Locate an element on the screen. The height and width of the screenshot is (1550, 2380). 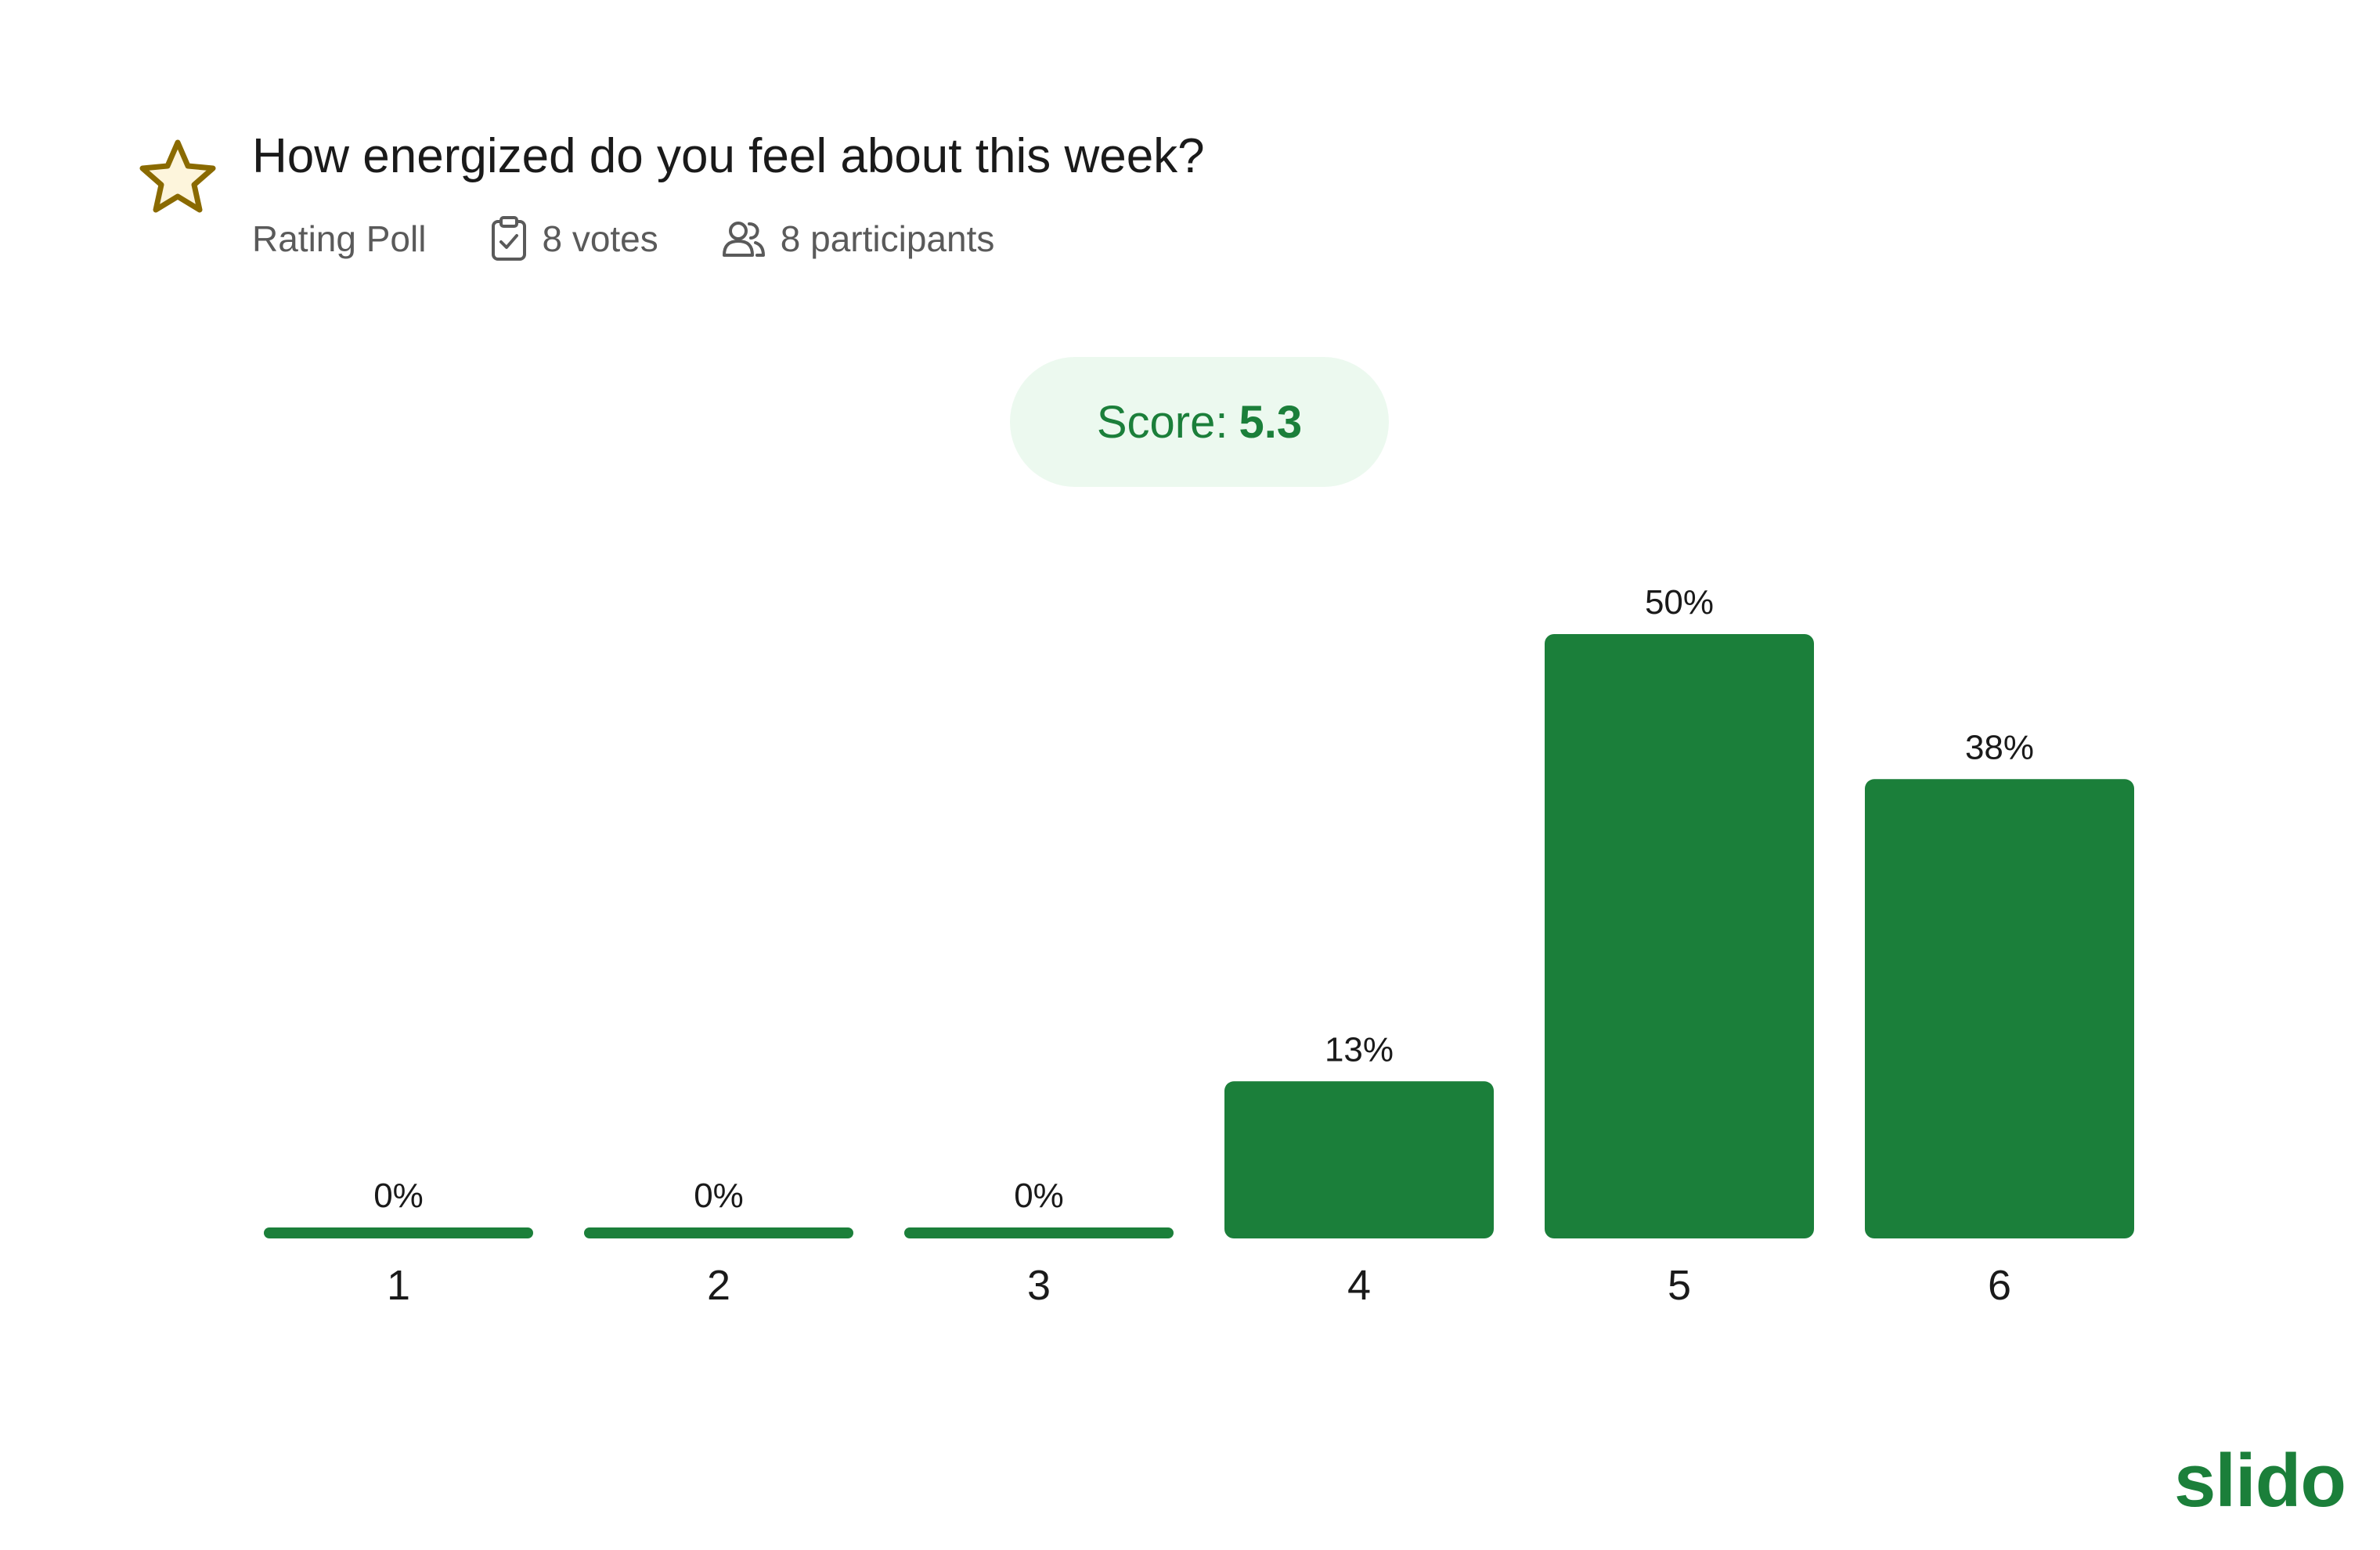
category-label: 1 is located at coordinates (398, 1285).